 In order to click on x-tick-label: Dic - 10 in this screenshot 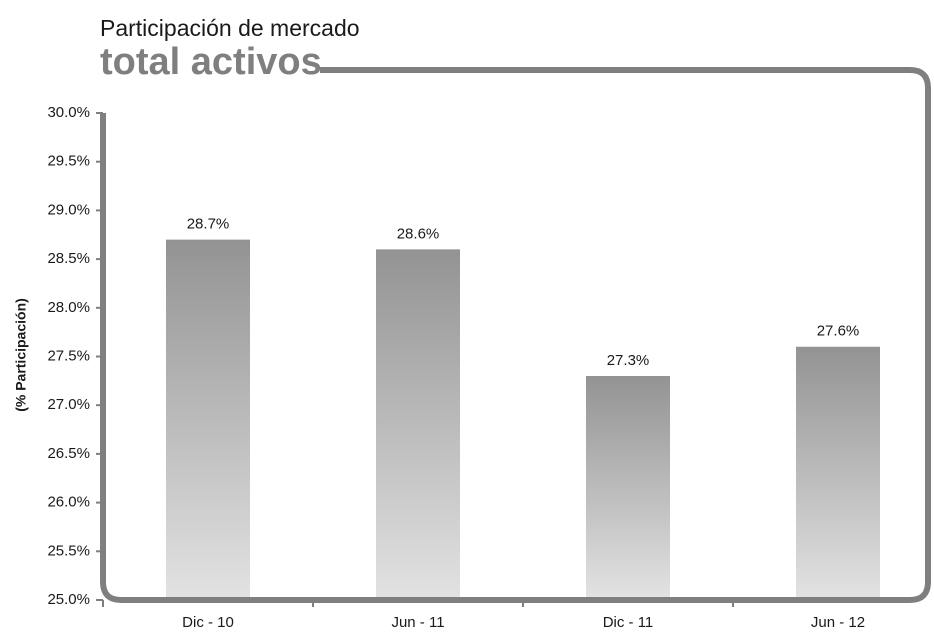, I will do `click(208, 622)`.